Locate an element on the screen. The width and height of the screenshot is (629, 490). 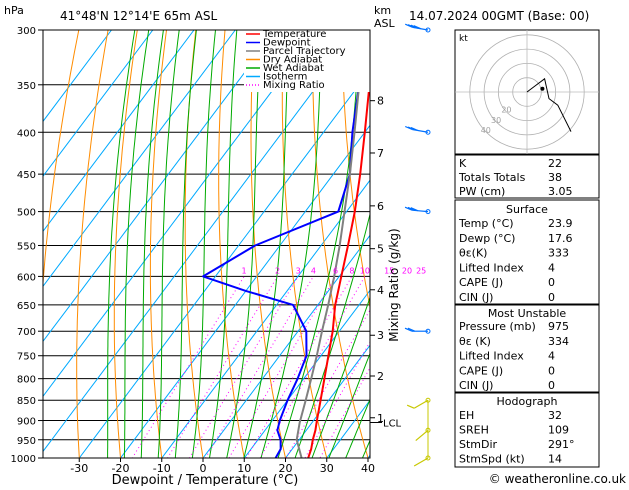
hodograph-table-row-value: 291° is located at coordinates (561, 444).